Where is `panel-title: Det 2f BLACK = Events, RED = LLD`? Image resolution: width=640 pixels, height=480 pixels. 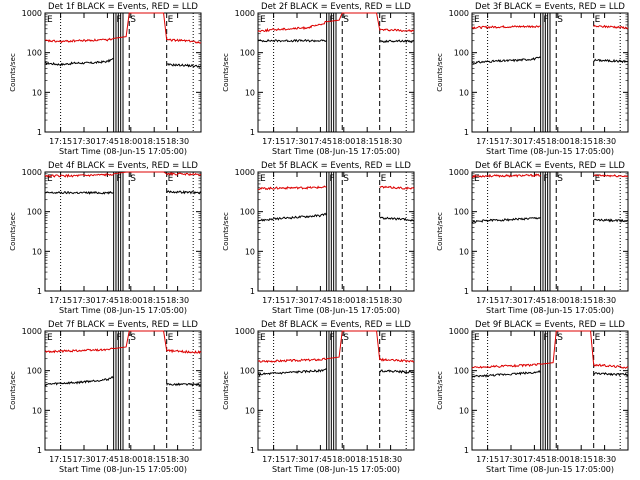
panel-title: Det 2f BLACK = Events, RED = LLD is located at coordinates (336, 7).